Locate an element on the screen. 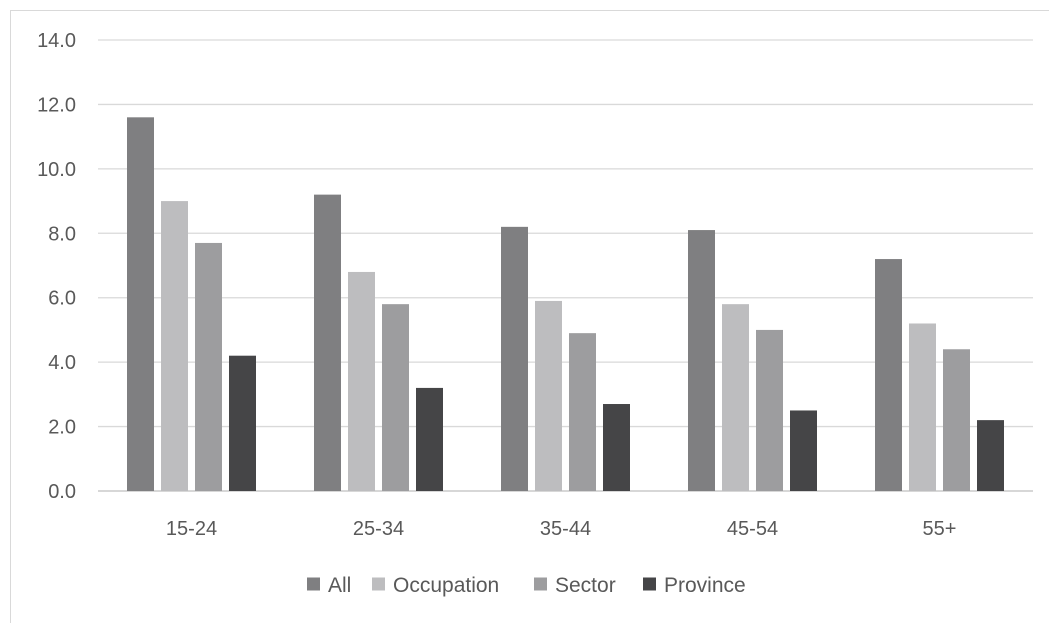  x-axis: 15-24 25-34 35-44 45-54 55+ is located at coordinates (561, 529).